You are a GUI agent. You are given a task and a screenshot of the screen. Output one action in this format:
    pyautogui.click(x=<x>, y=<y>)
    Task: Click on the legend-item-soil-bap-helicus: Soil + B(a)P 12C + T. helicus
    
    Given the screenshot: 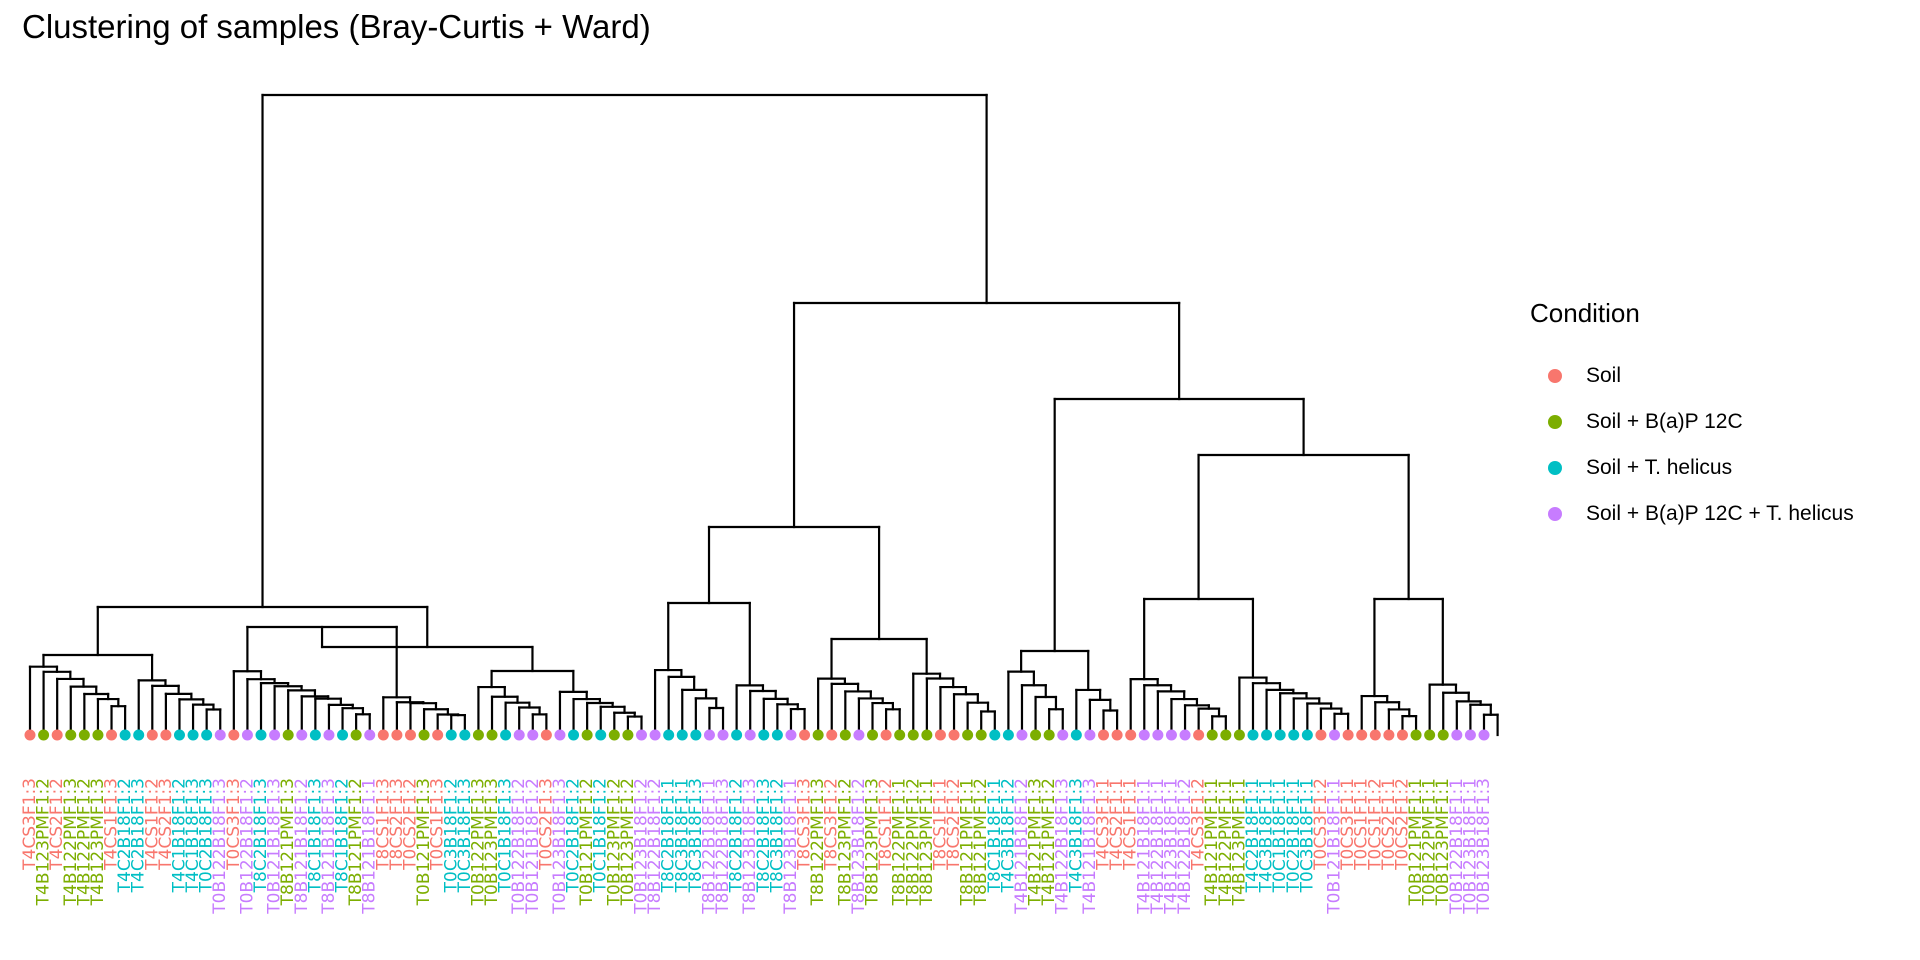 What is the action you would take?
    pyautogui.click(x=1692, y=514)
    